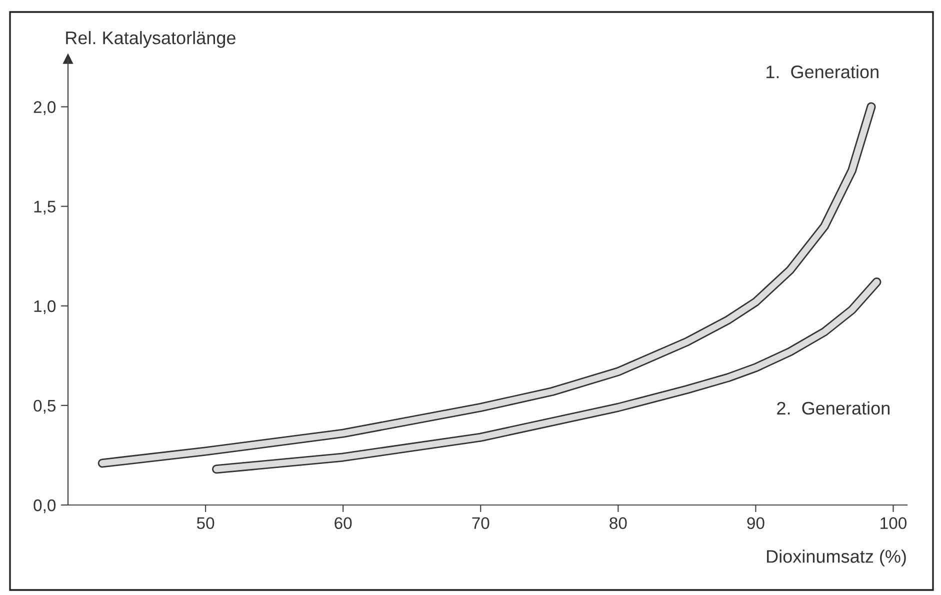  Describe the element at coordinates (45, 407) in the screenshot. I see `y-tick-label: 0,5` at that location.